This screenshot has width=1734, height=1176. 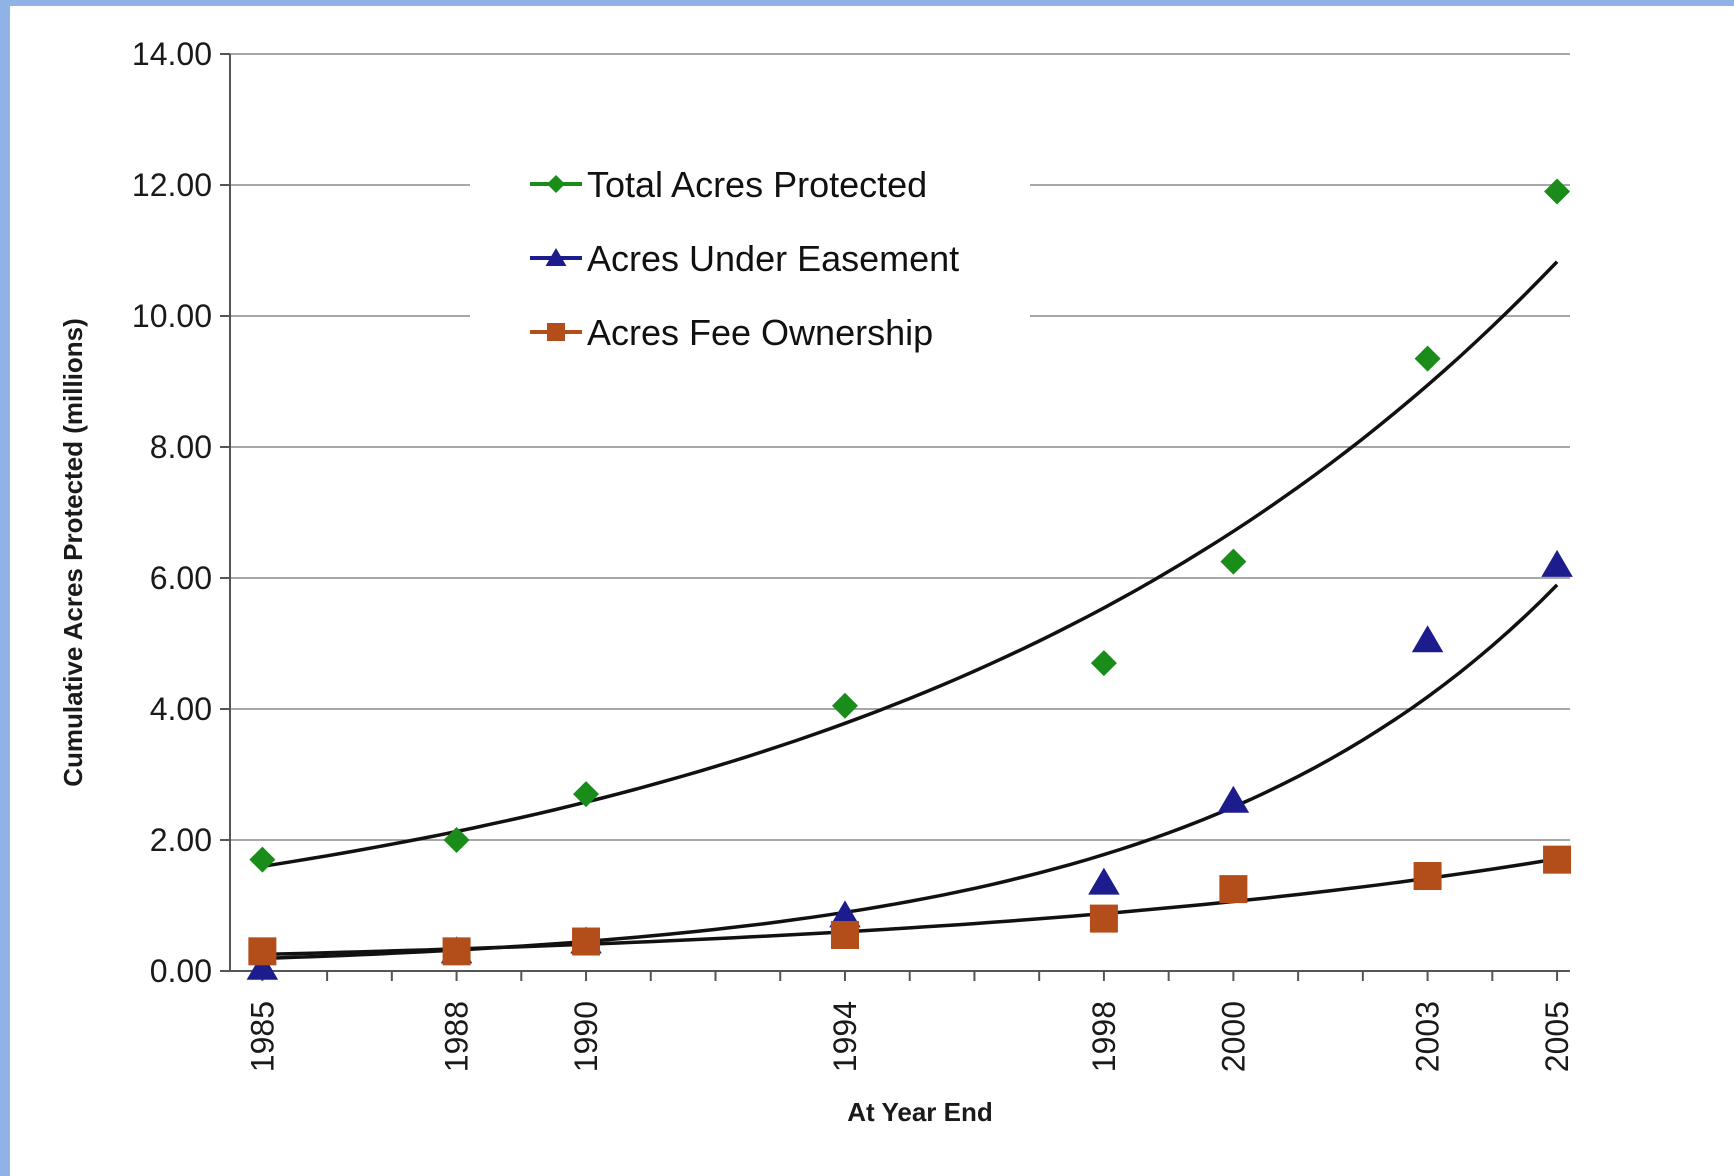 I want to click on y-tick-label: 4.00, so click(x=181, y=709).